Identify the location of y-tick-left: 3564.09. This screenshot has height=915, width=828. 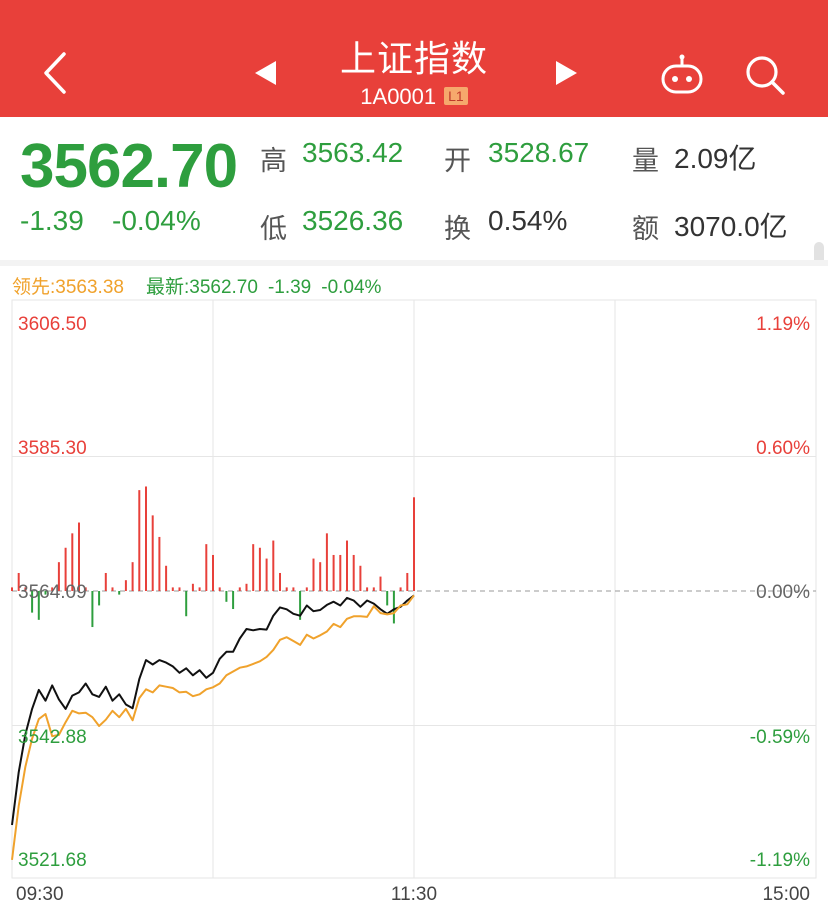
(52, 592).